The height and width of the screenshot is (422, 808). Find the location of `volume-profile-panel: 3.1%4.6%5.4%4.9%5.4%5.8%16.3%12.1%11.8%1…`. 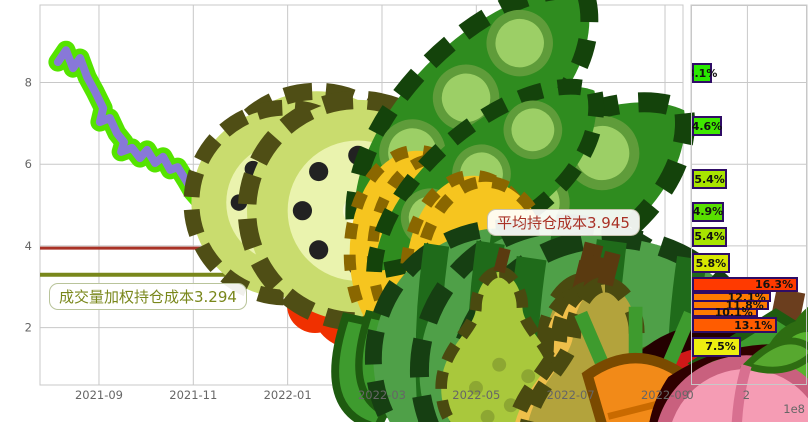

volume-profile-panel: 3.1%4.6%5.4%4.9%5.4%5.8%16.3%12.1%11.8%1… is located at coordinates (749, 195).